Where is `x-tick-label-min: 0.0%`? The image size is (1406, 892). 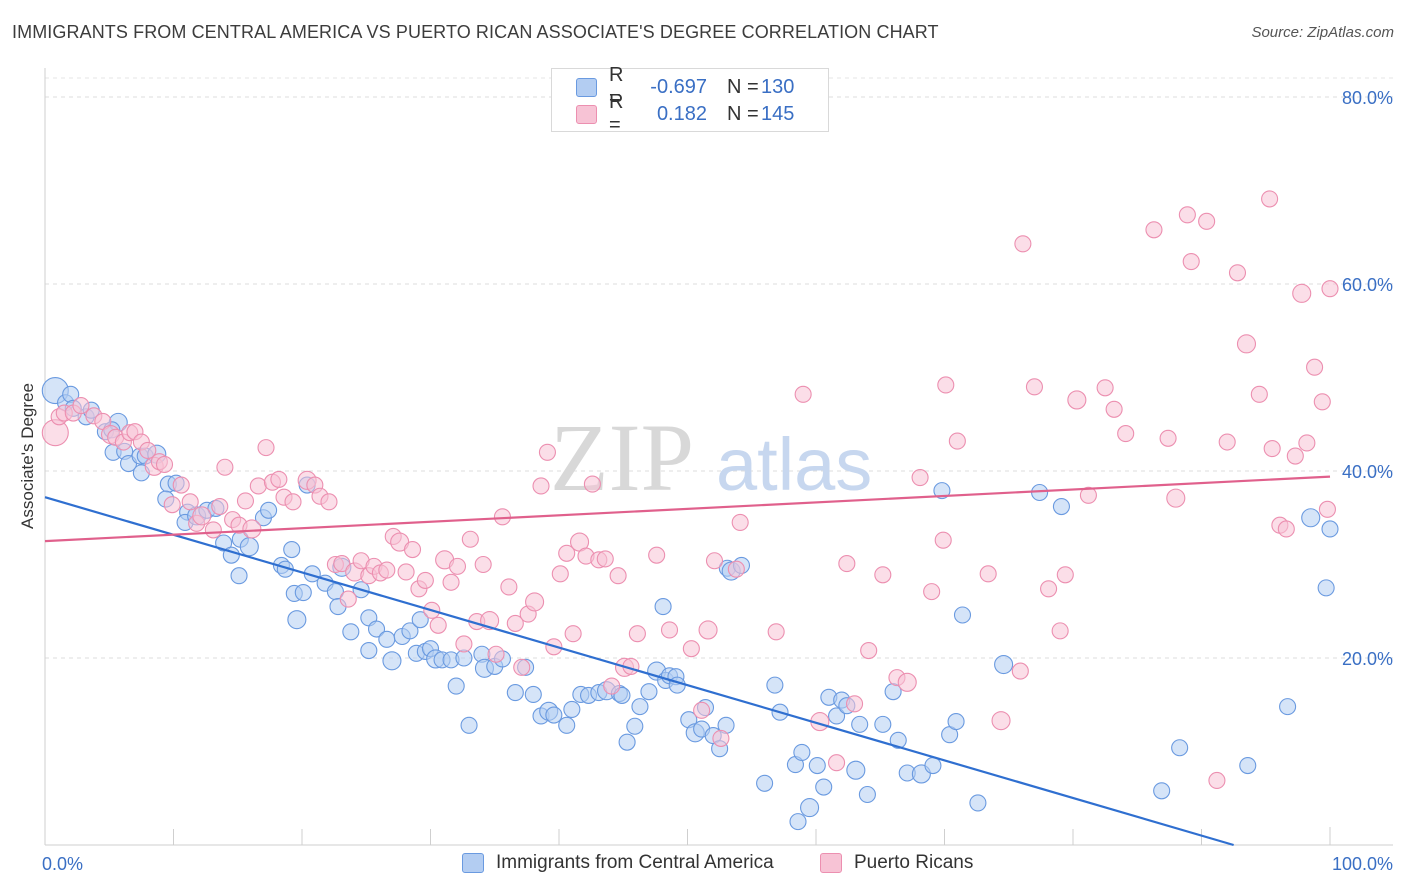 x-tick-label-min: 0.0% is located at coordinates (62, 864).